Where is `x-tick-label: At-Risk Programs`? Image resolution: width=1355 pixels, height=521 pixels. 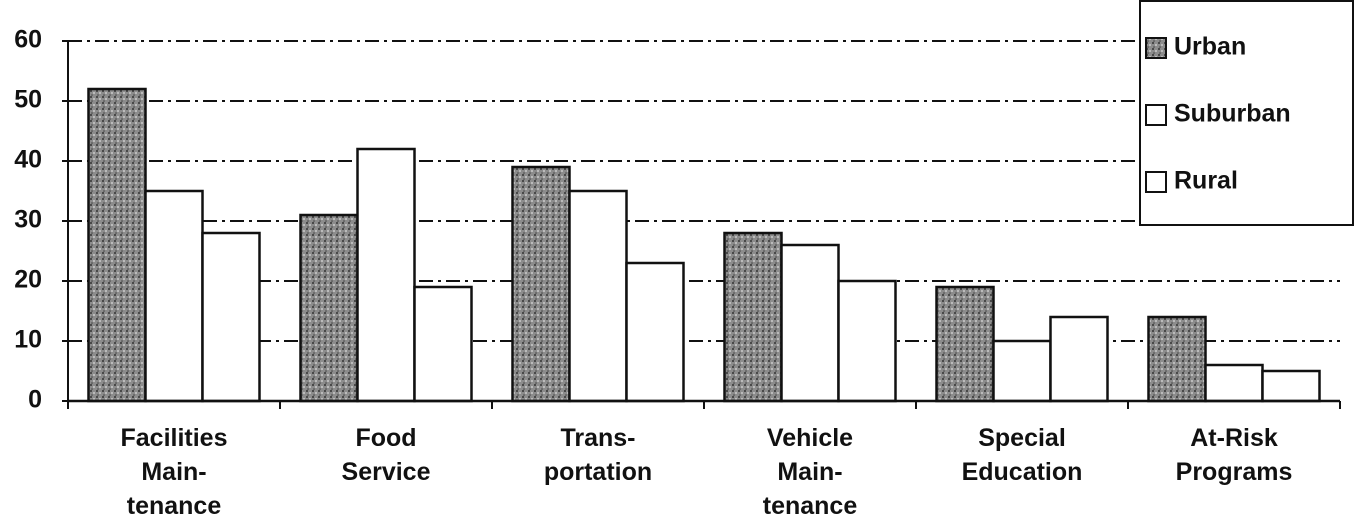 x-tick-label: At-Risk Programs is located at coordinates (1234, 455).